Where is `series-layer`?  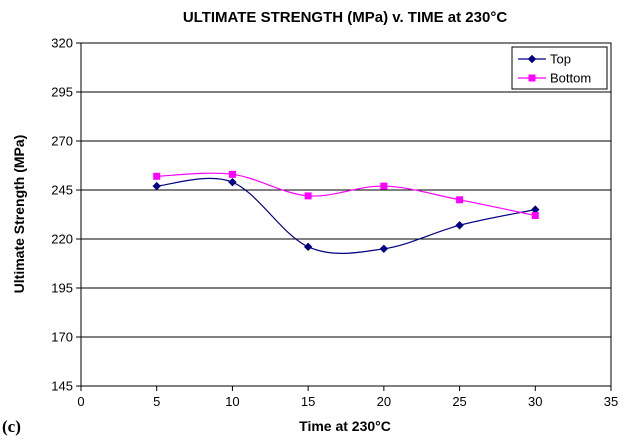 series-layer is located at coordinates (346, 212).